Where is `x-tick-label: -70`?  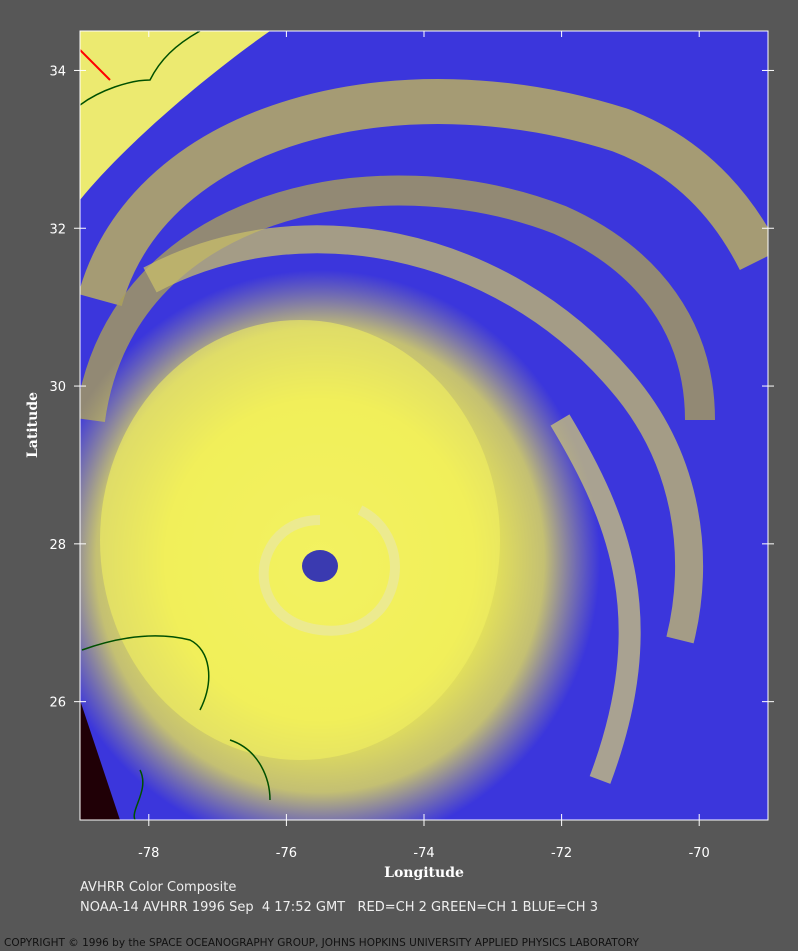 x-tick-label: -70 is located at coordinates (699, 853).